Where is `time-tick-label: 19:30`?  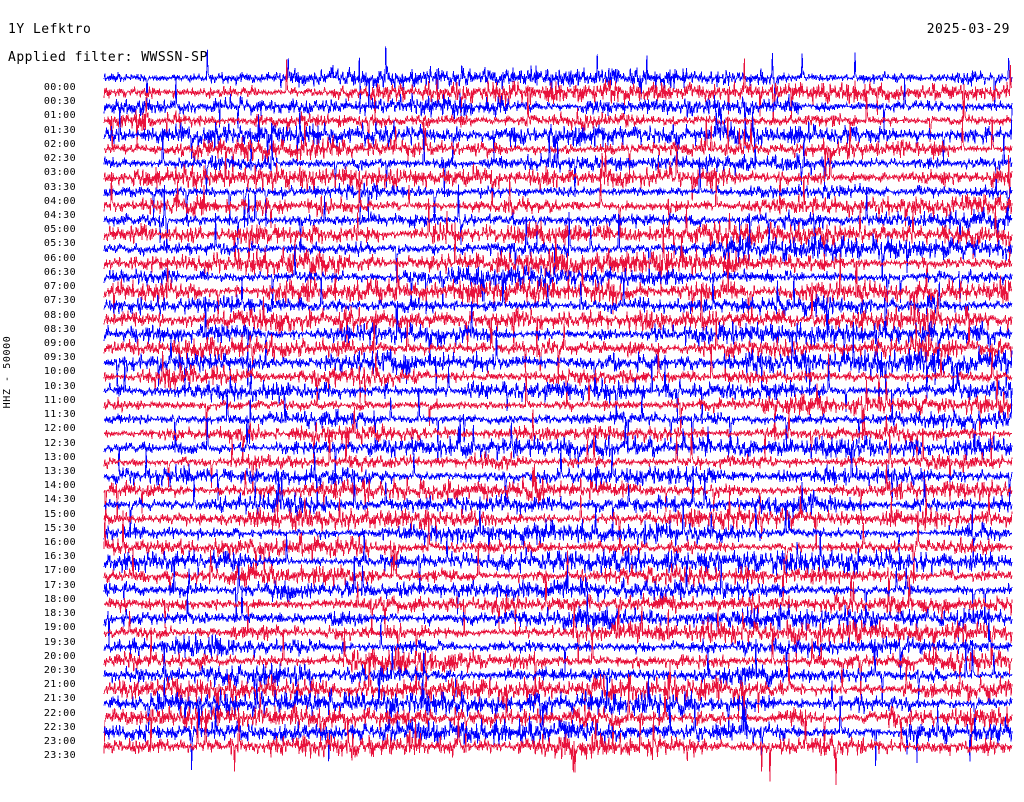
time-tick-label: 19:30 is located at coordinates (59, 642).